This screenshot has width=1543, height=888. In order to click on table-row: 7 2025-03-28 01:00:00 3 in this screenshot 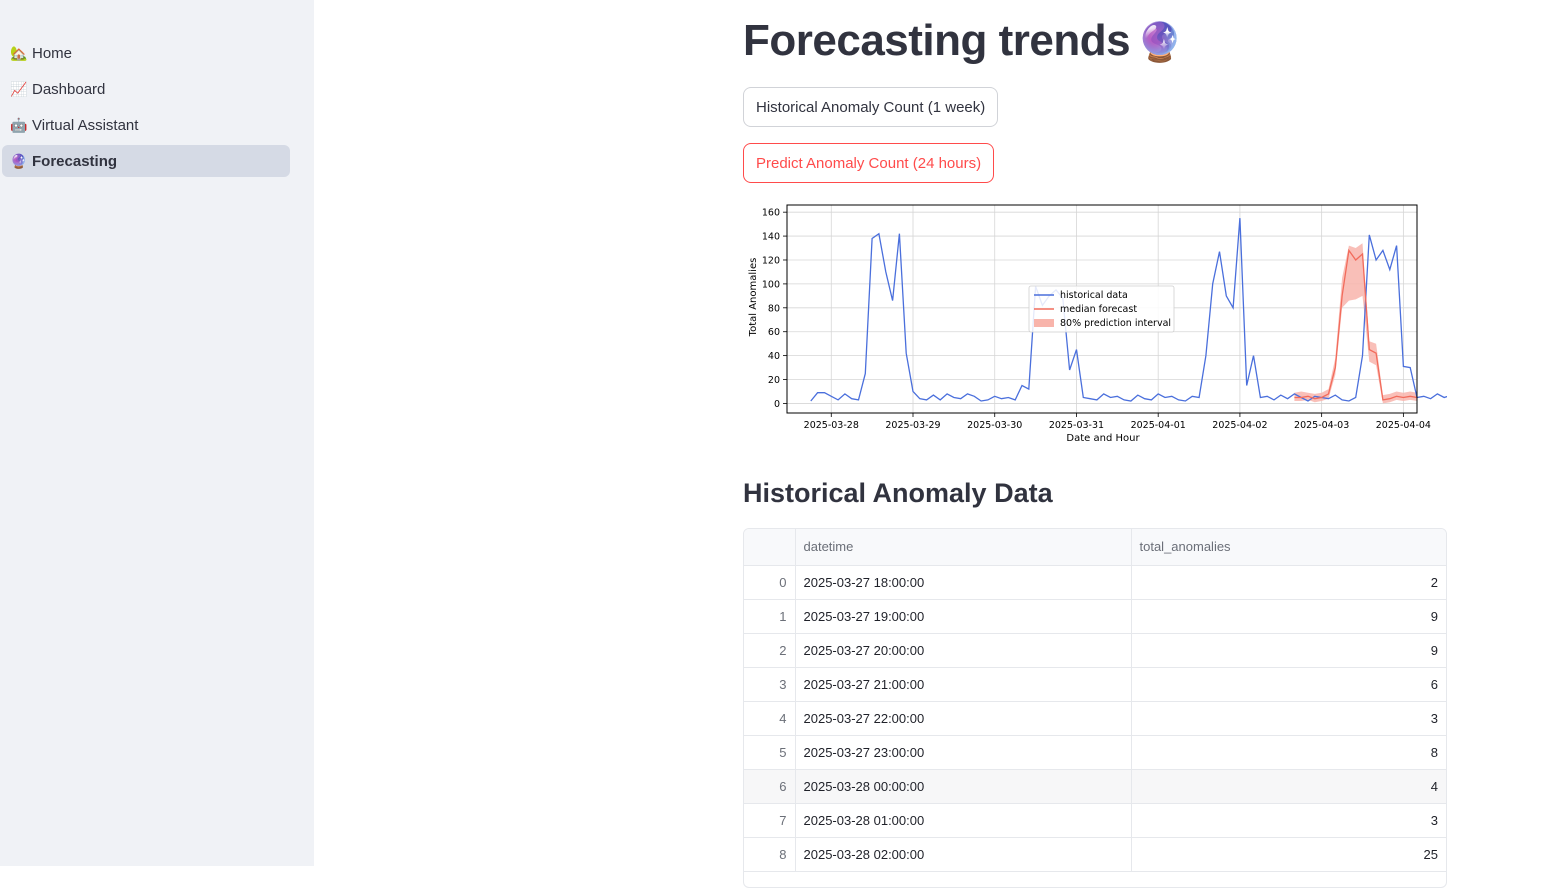, I will do `click(1095, 820)`.